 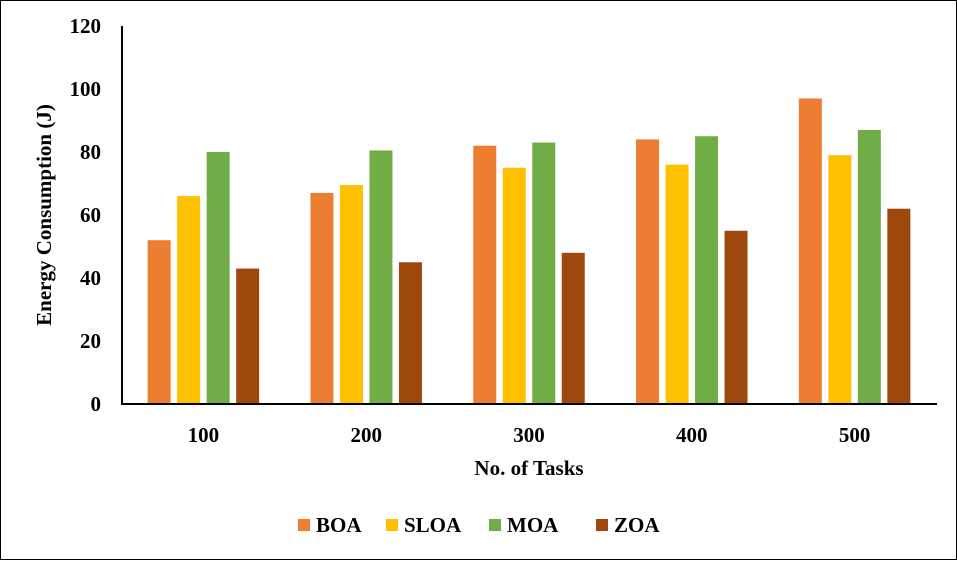 I want to click on legend: BOA SLOA MOA ZOA, so click(x=479, y=525).